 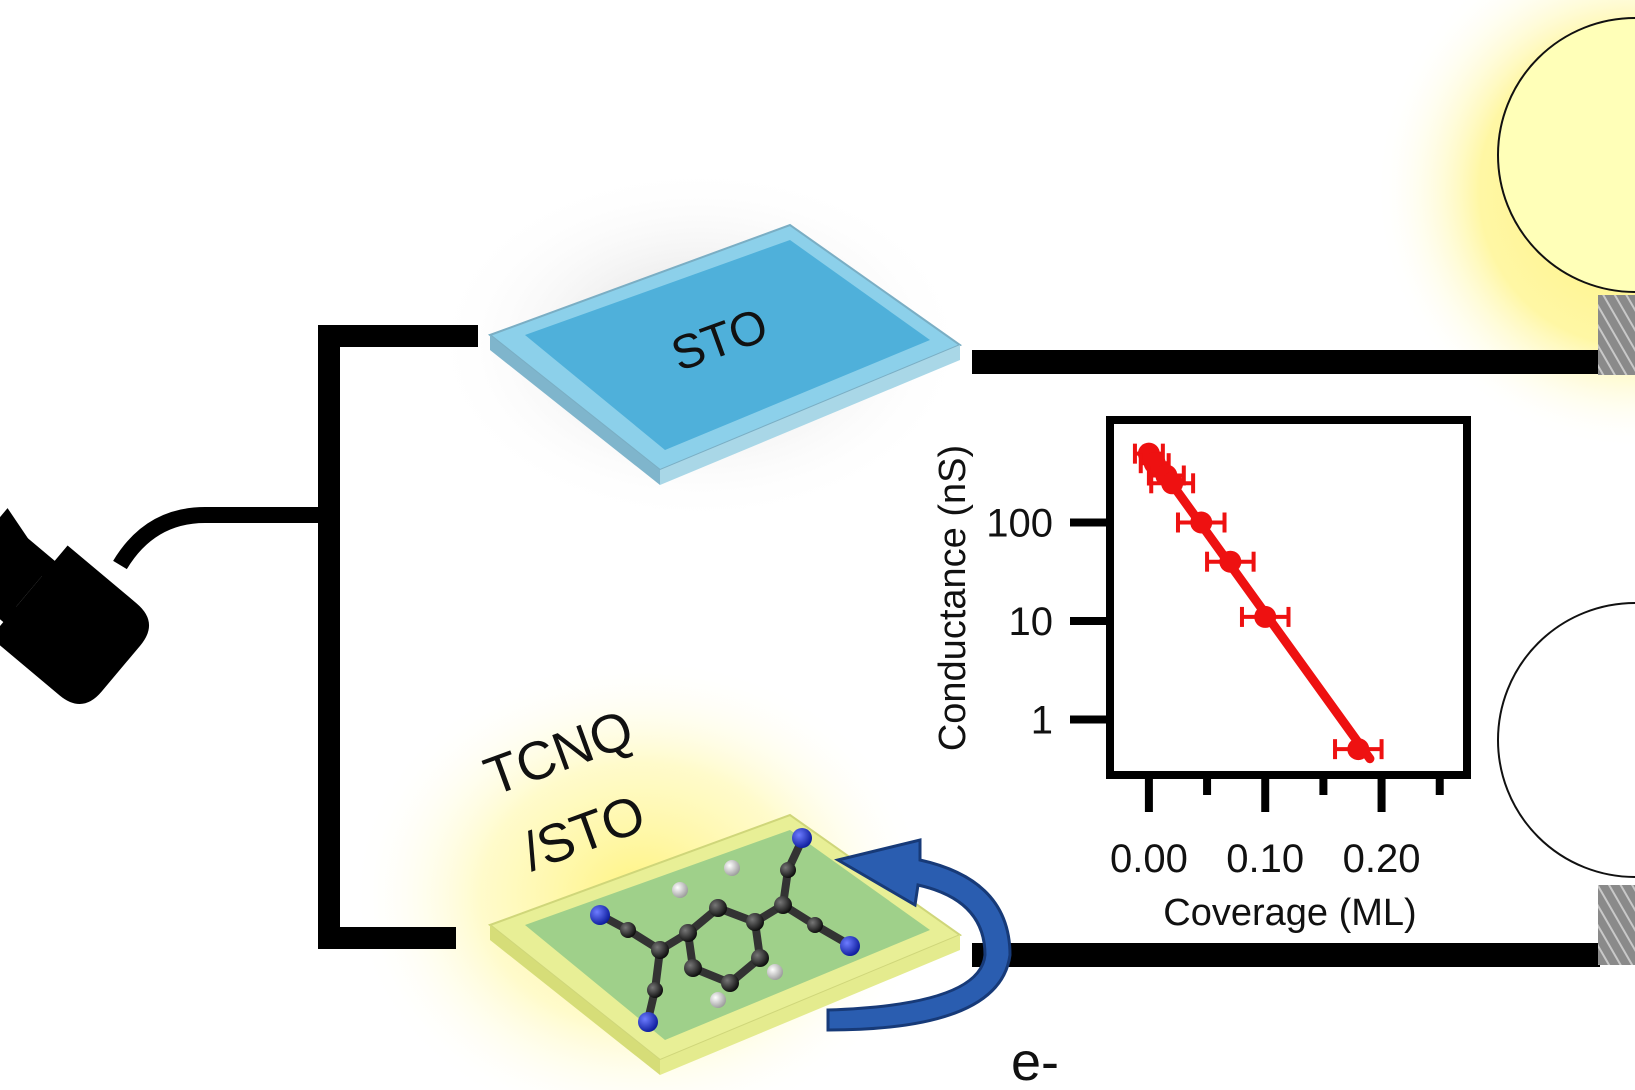 What do you see at coordinates (919, 935) in the screenshot?
I see `electron-transfer-arrow-icon` at bounding box center [919, 935].